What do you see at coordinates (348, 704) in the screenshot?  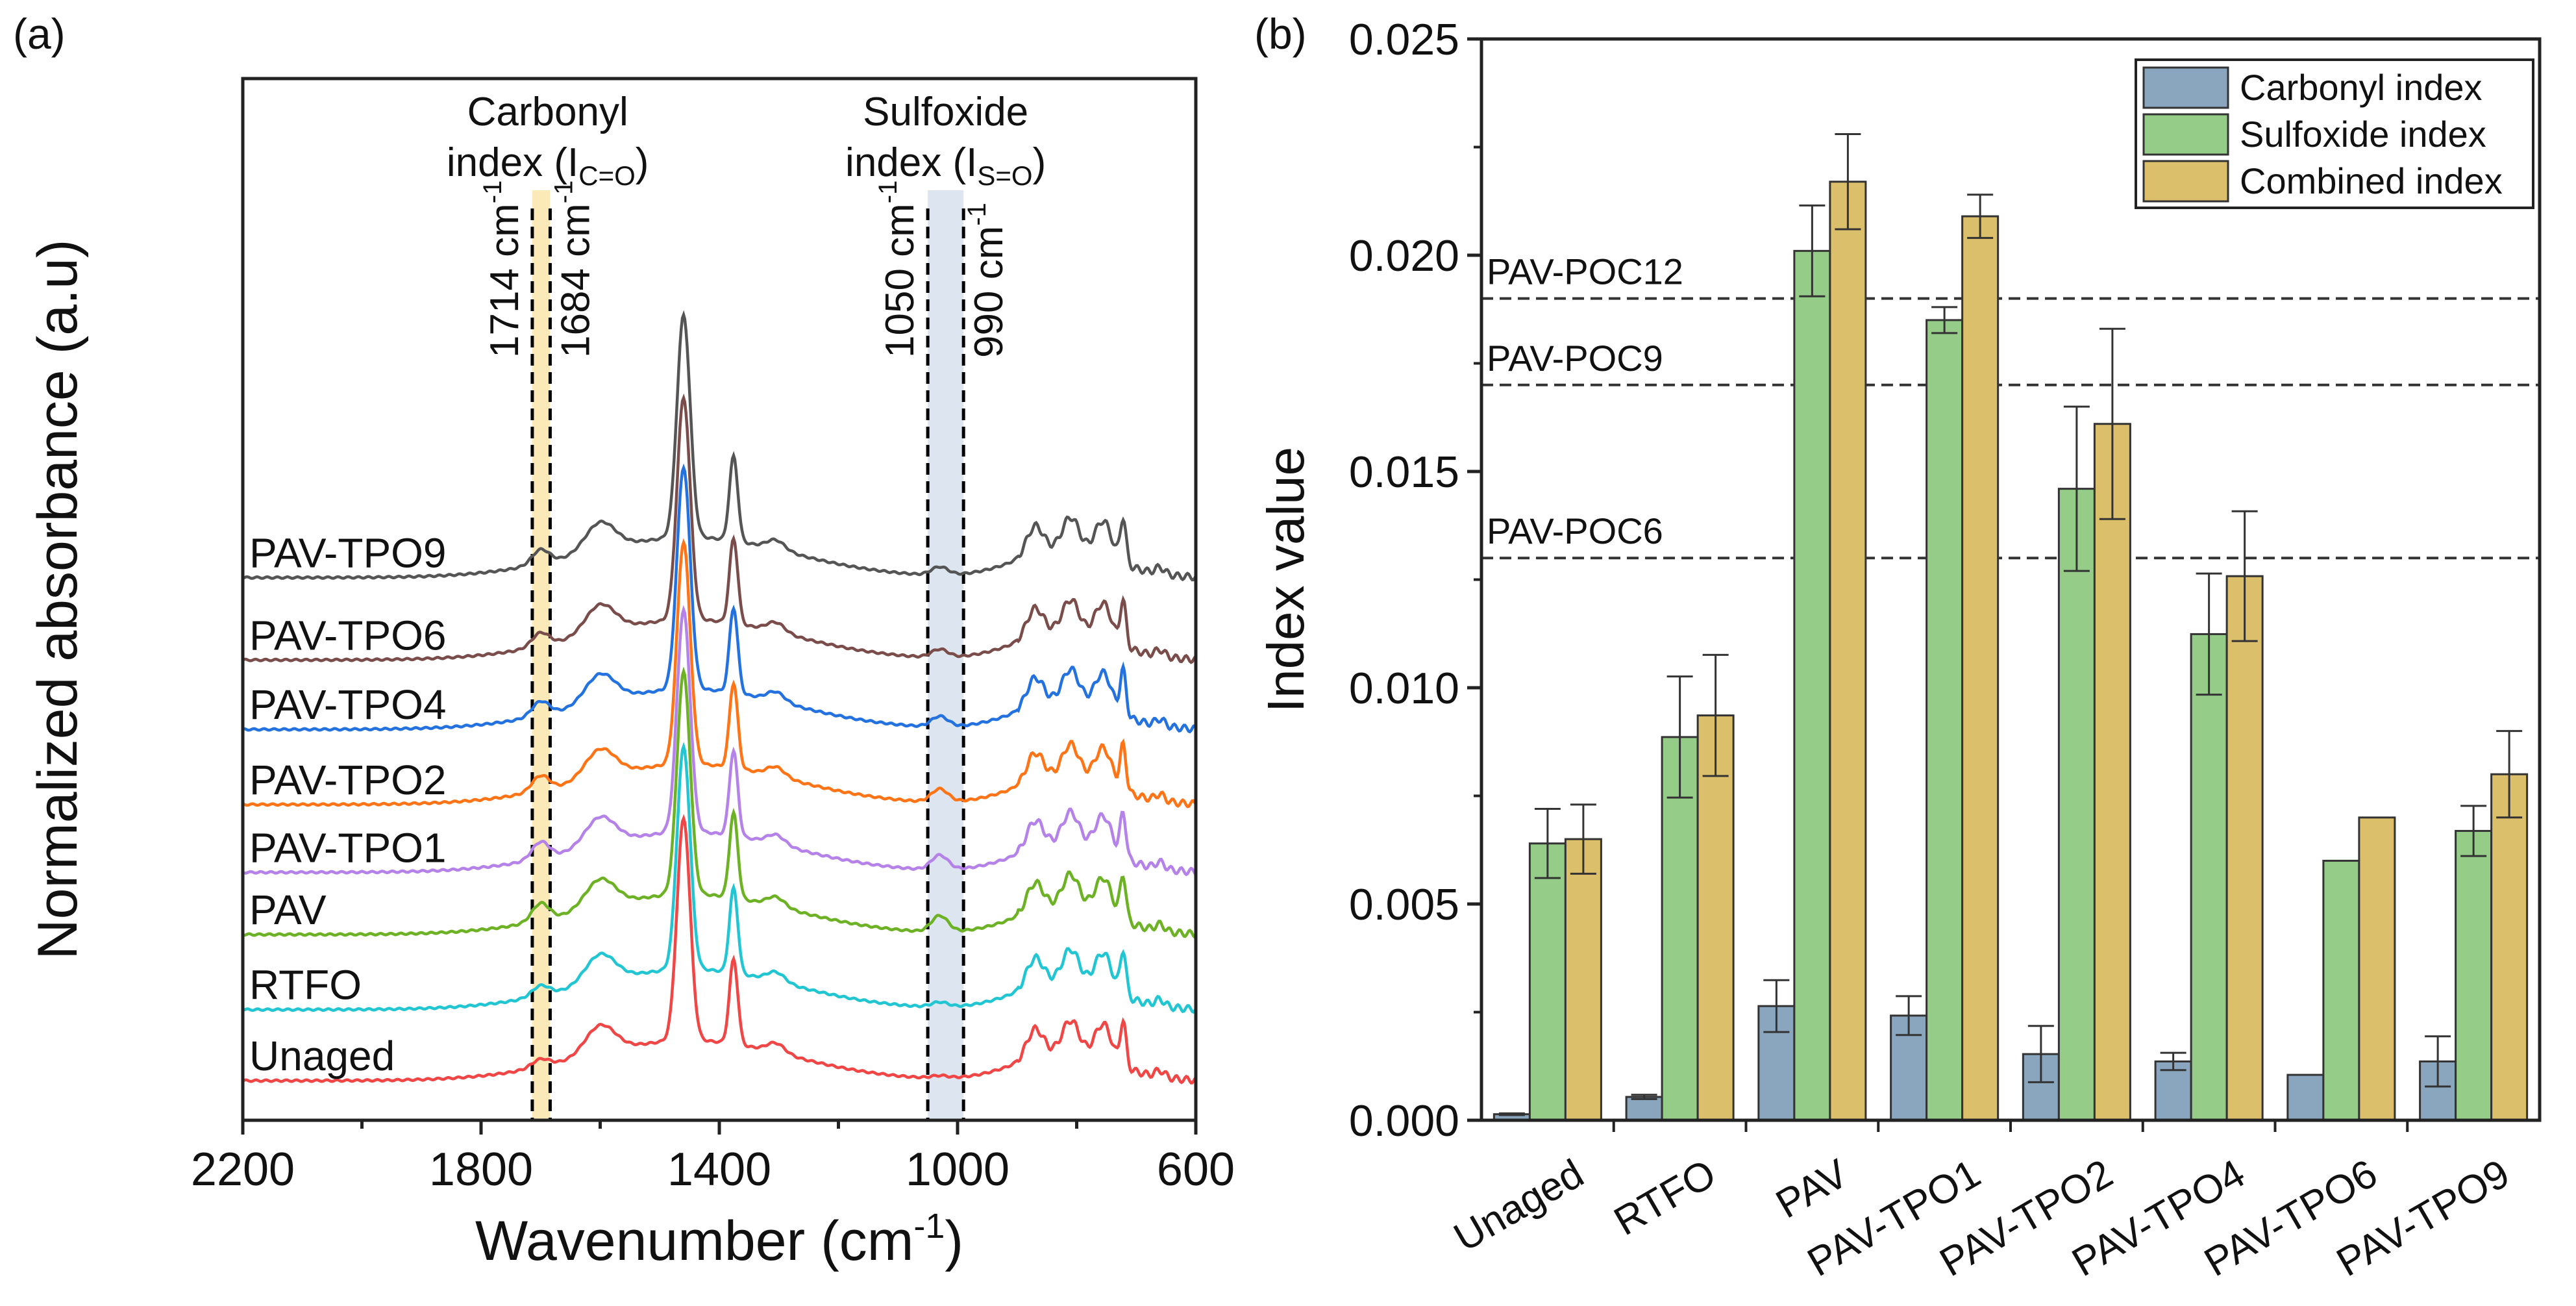 I see `spectrum-label-pav-tpo4: PAV-TPO4` at bounding box center [348, 704].